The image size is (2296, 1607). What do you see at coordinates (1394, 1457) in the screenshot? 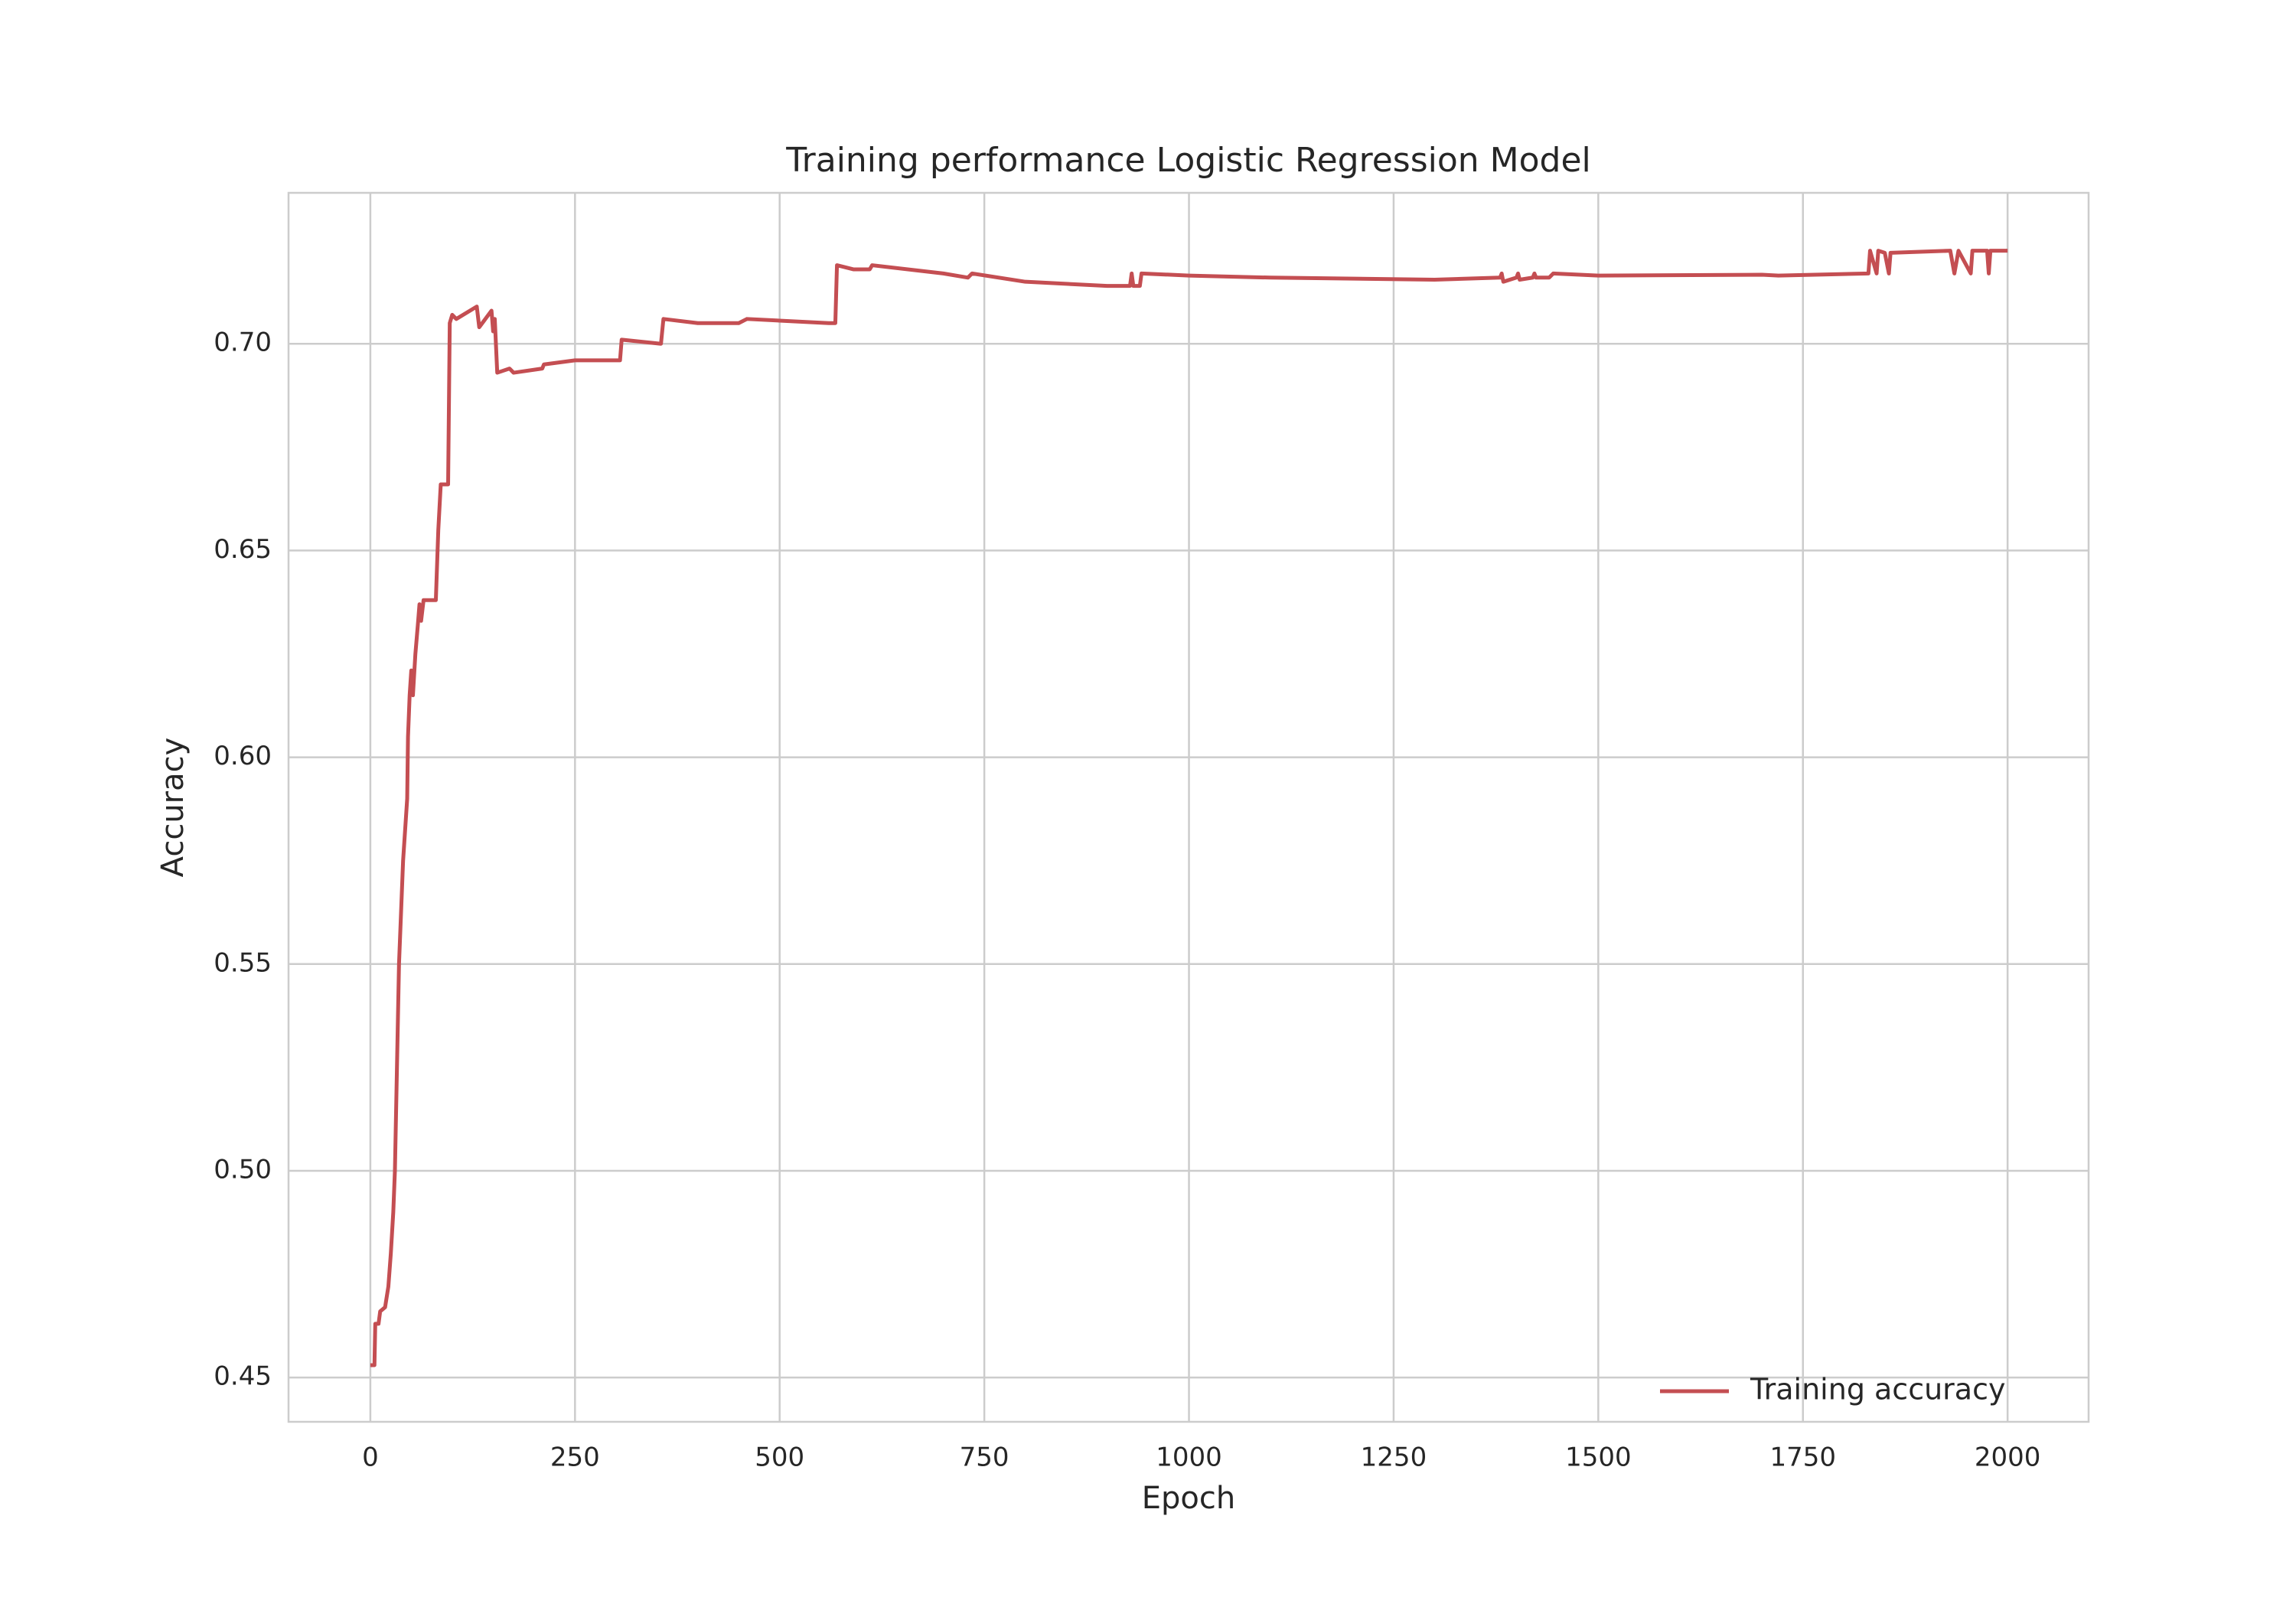
I see `x-tick-label: 1250` at bounding box center [1394, 1457].